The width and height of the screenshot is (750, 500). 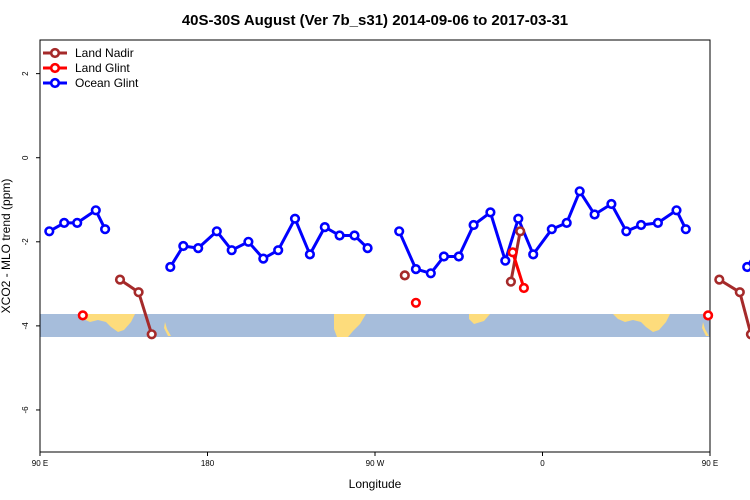 I want to click on africa-land, so click(x=479, y=319).